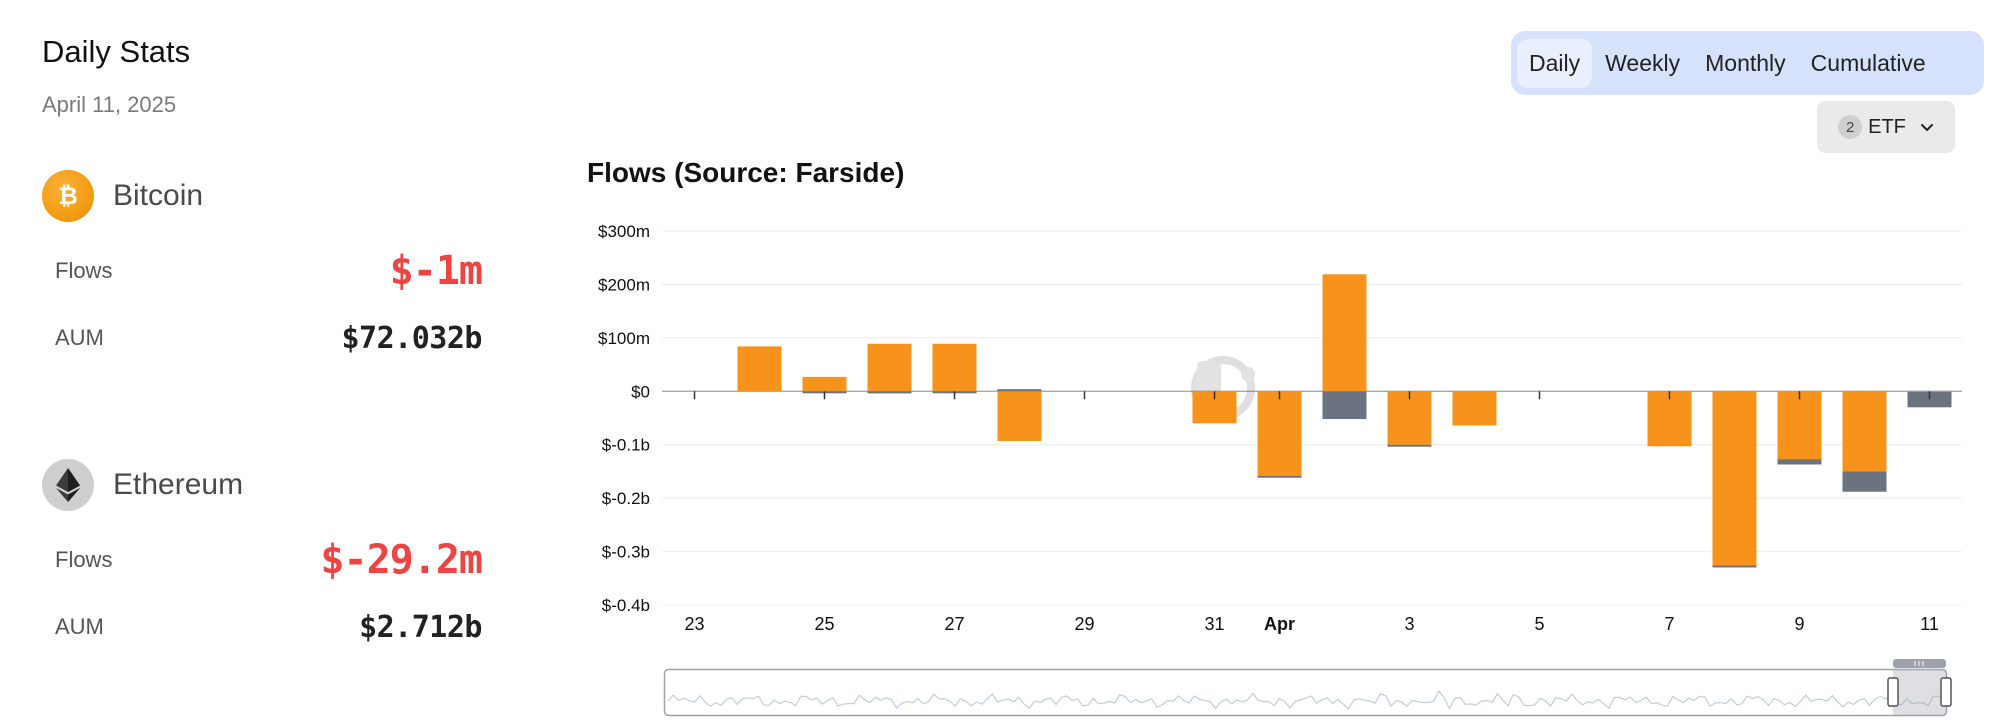 The image size is (2000, 726). Describe the element at coordinates (1555, 63) in the screenshot. I see `tab-daily: Daily` at that location.